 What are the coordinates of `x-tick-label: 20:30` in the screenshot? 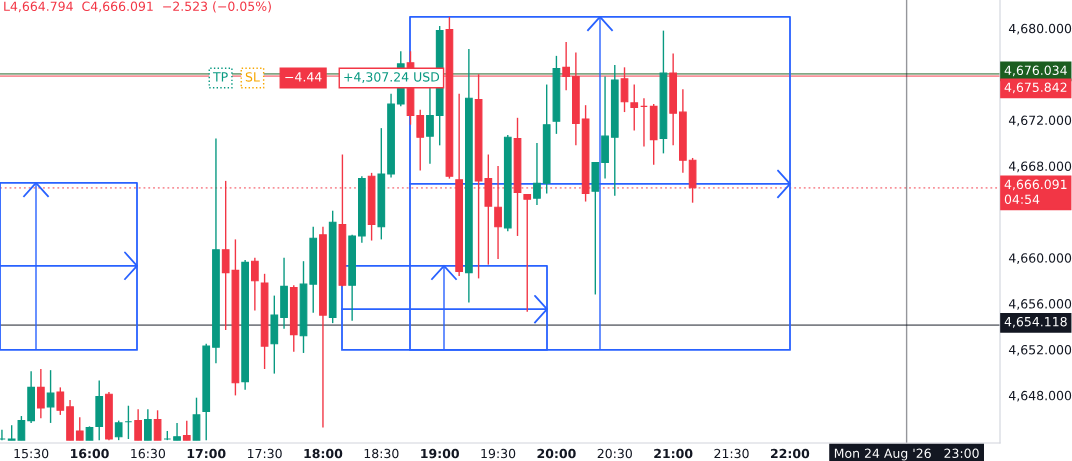 It's located at (614, 453).